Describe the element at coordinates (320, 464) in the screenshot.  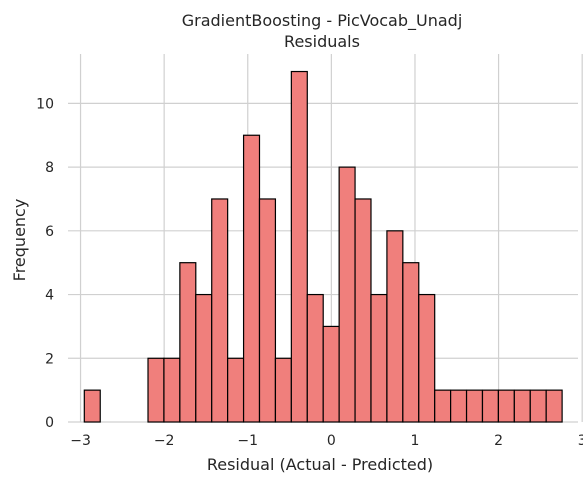
I see `x-axis-label: Residual (Actual - Predicted)` at that location.